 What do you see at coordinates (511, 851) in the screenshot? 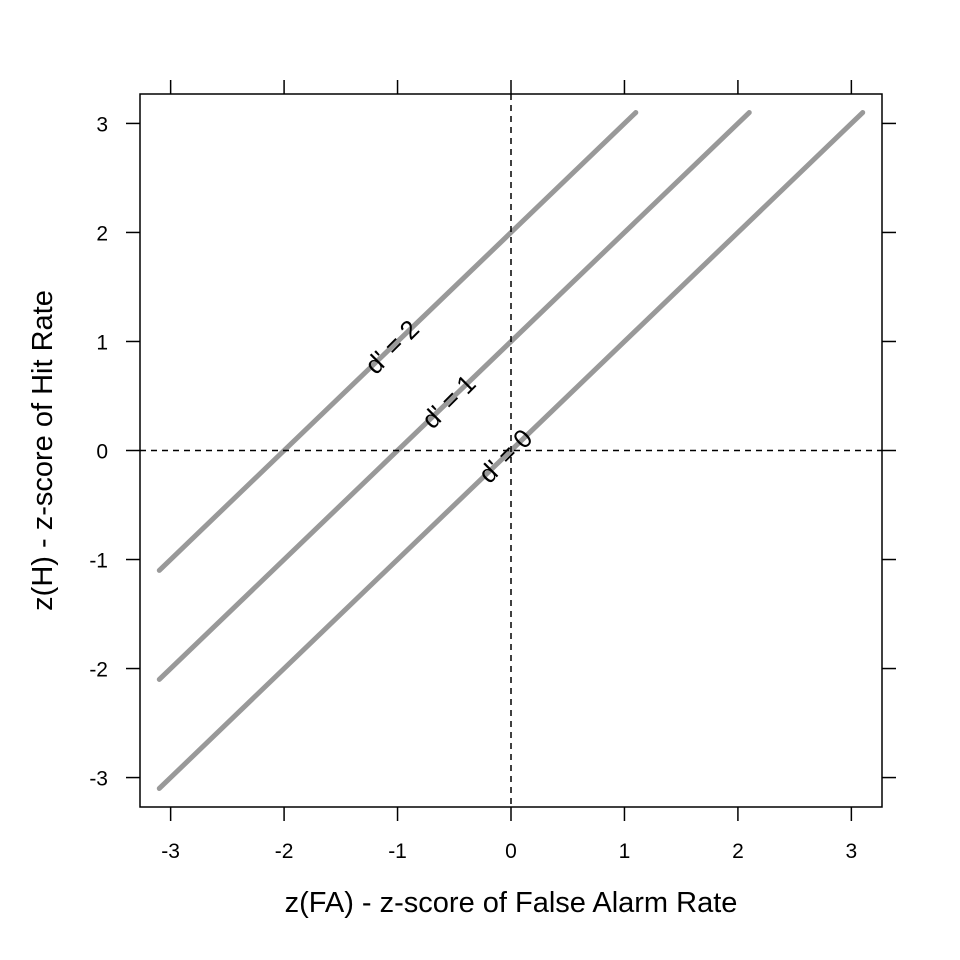
I see `x-tick-label: 0` at bounding box center [511, 851].